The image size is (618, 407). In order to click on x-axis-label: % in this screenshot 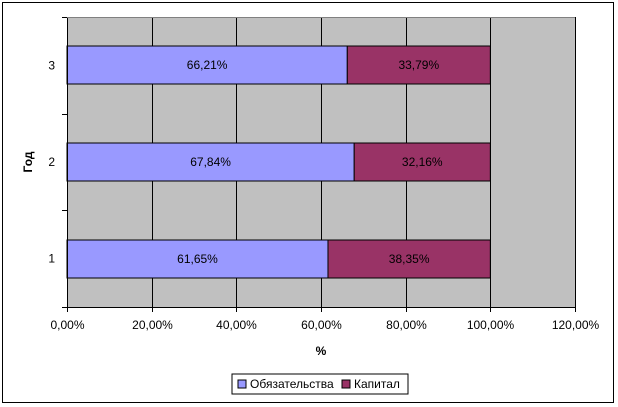, I will do `click(321, 351)`.